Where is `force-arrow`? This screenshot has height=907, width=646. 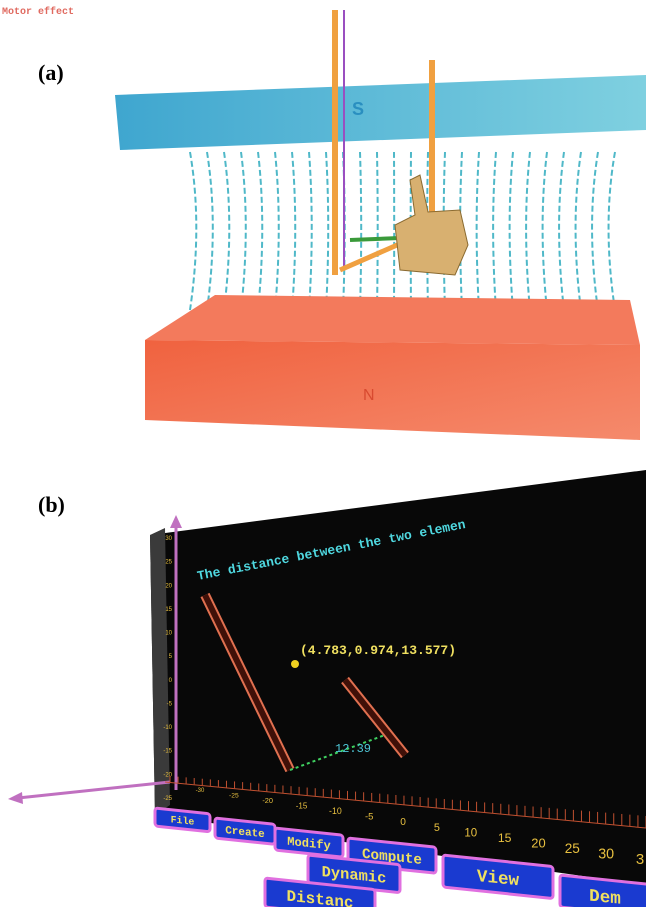 force-arrow is located at coordinates (375, 239).